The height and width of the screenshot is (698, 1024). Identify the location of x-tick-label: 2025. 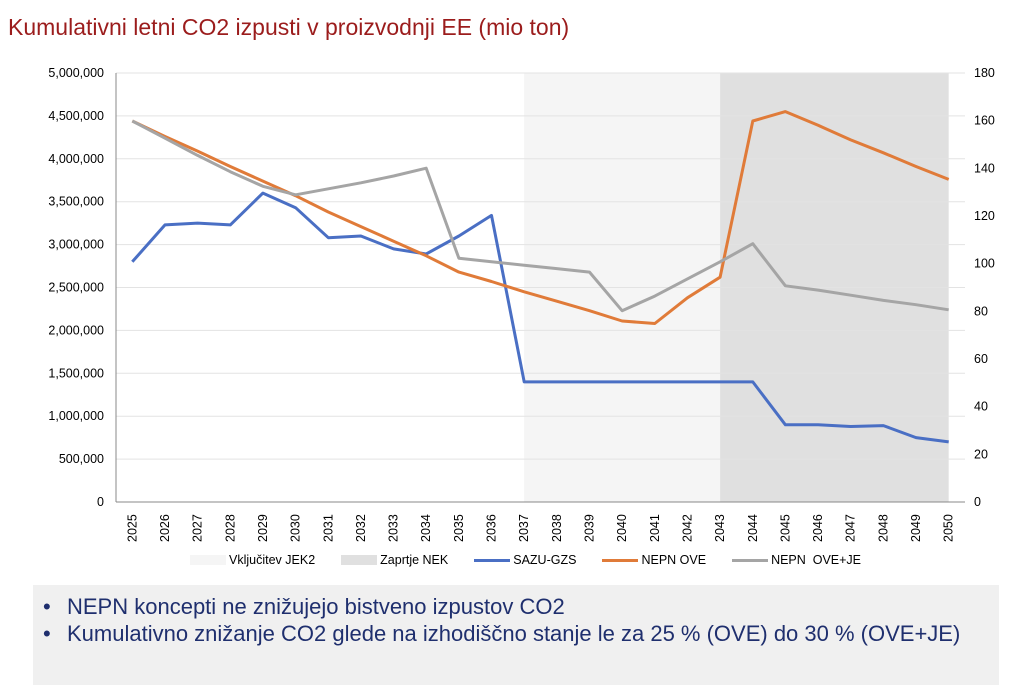
(132, 528).